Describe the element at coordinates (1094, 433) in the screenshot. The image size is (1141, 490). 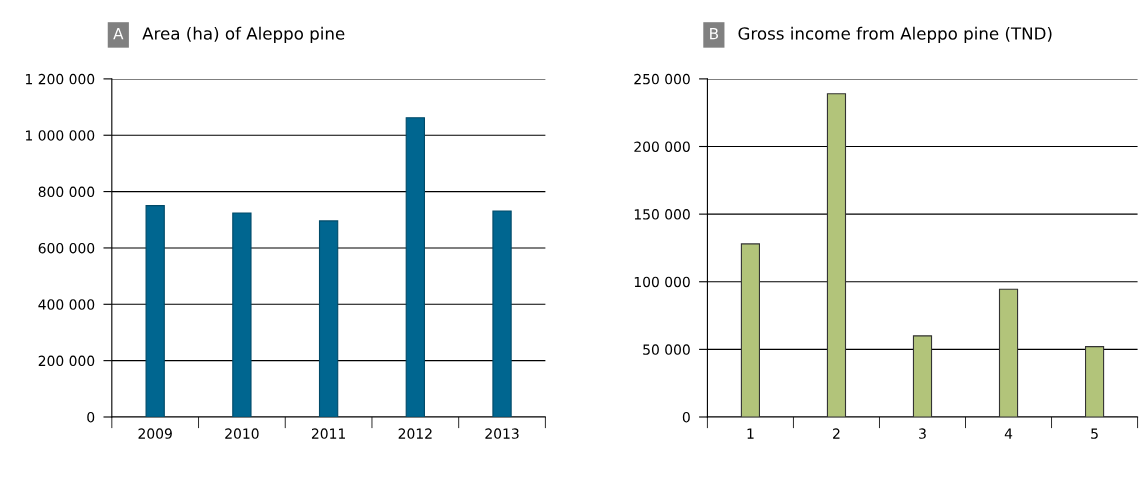
I see `x-tick-label: 5` at that location.